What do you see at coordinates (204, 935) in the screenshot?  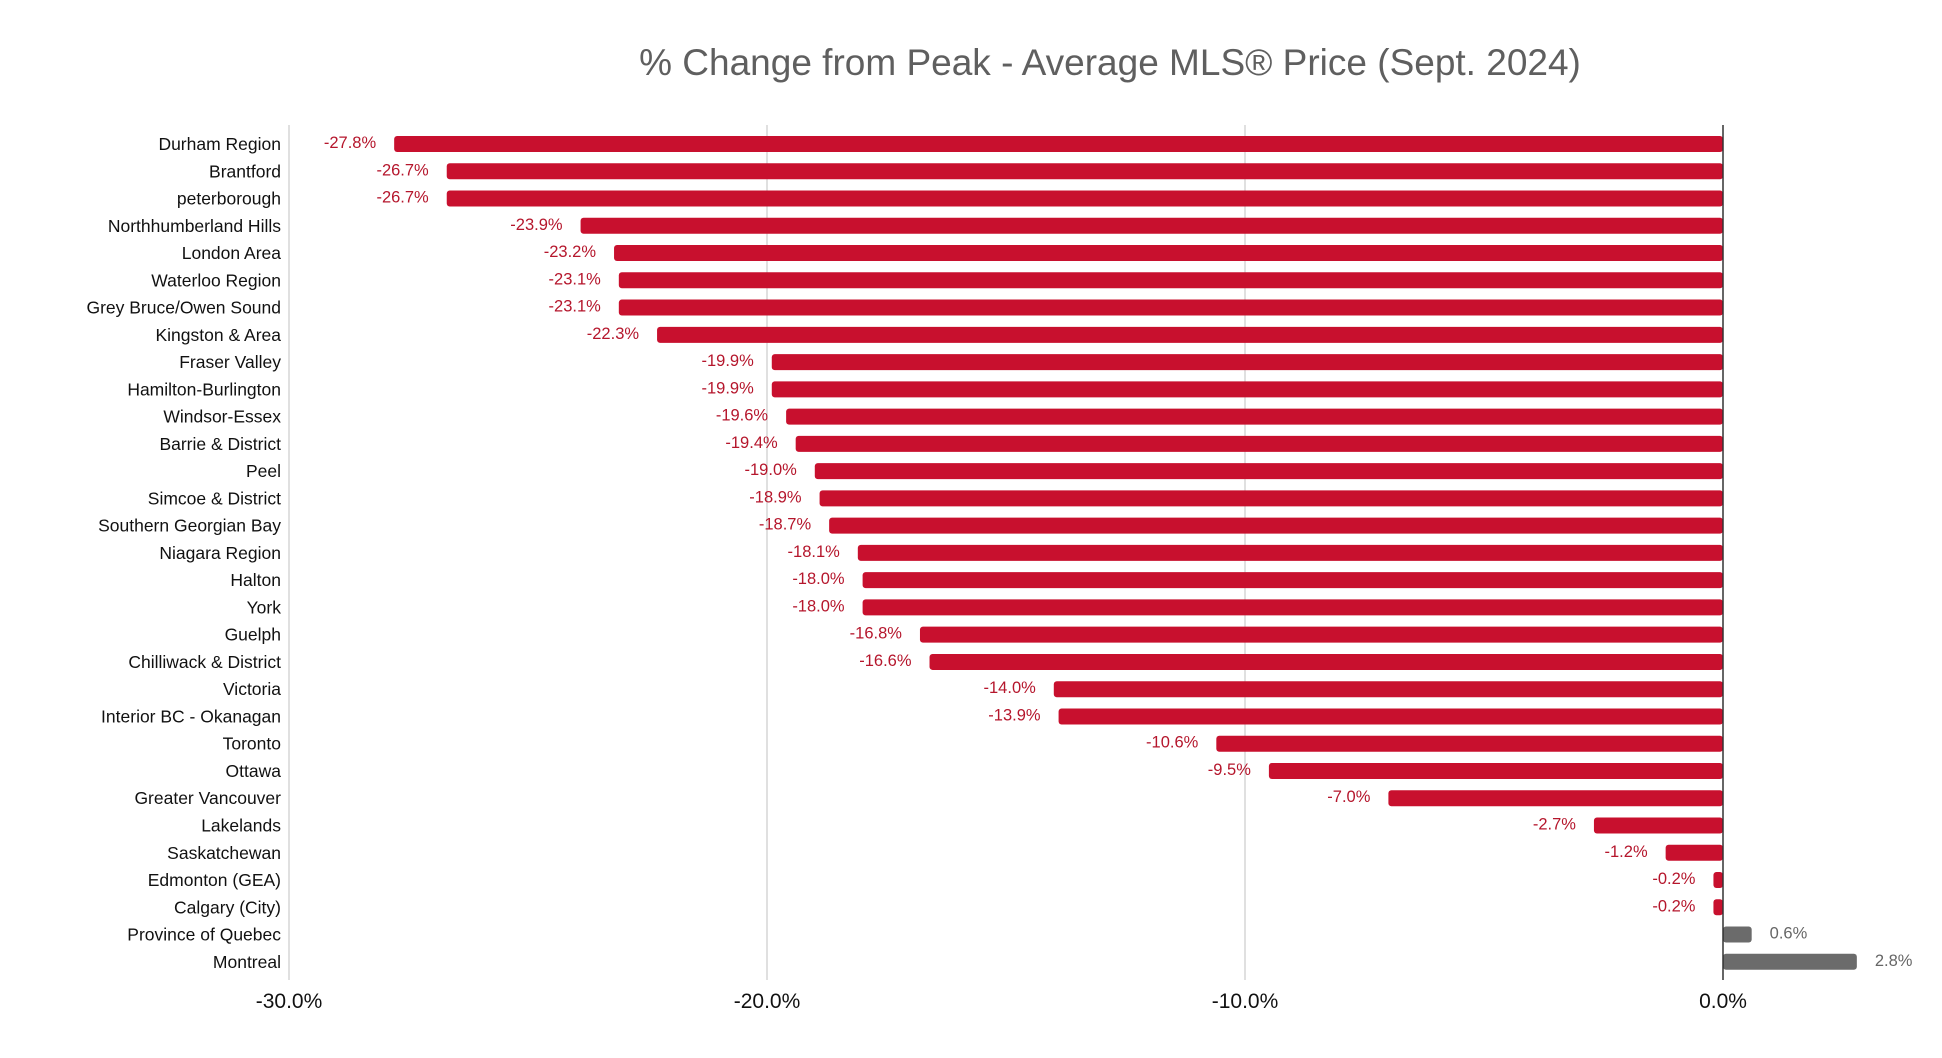 I see `category-label: Province of Quebec` at bounding box center [204, 935].